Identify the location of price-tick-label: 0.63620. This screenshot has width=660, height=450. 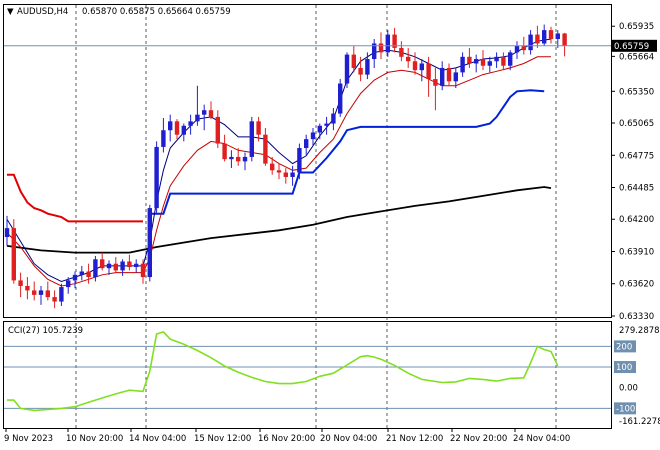
(636, 285).